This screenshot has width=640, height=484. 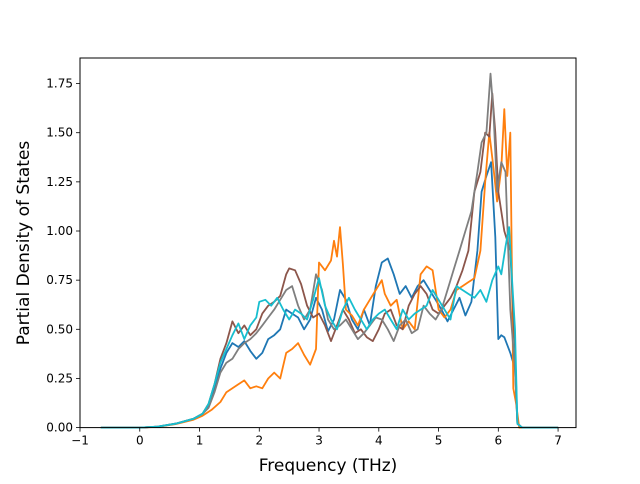 What do you see at coordinates (439, 441) in the screenshot?
I see `x-tick-label: 5` at bounding box center [439, 441].